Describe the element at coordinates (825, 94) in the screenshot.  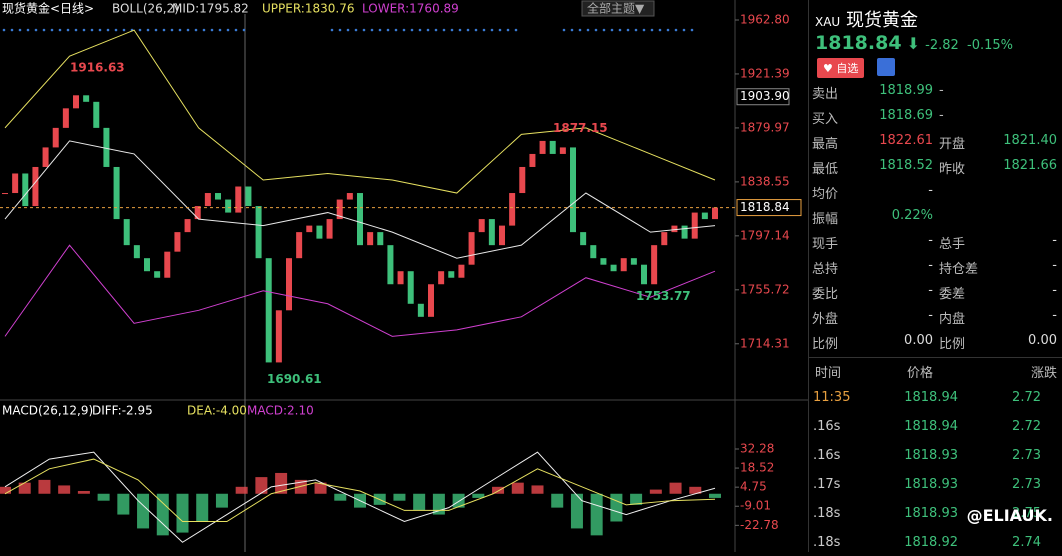
I see `quote-label: 卖出` at that location.